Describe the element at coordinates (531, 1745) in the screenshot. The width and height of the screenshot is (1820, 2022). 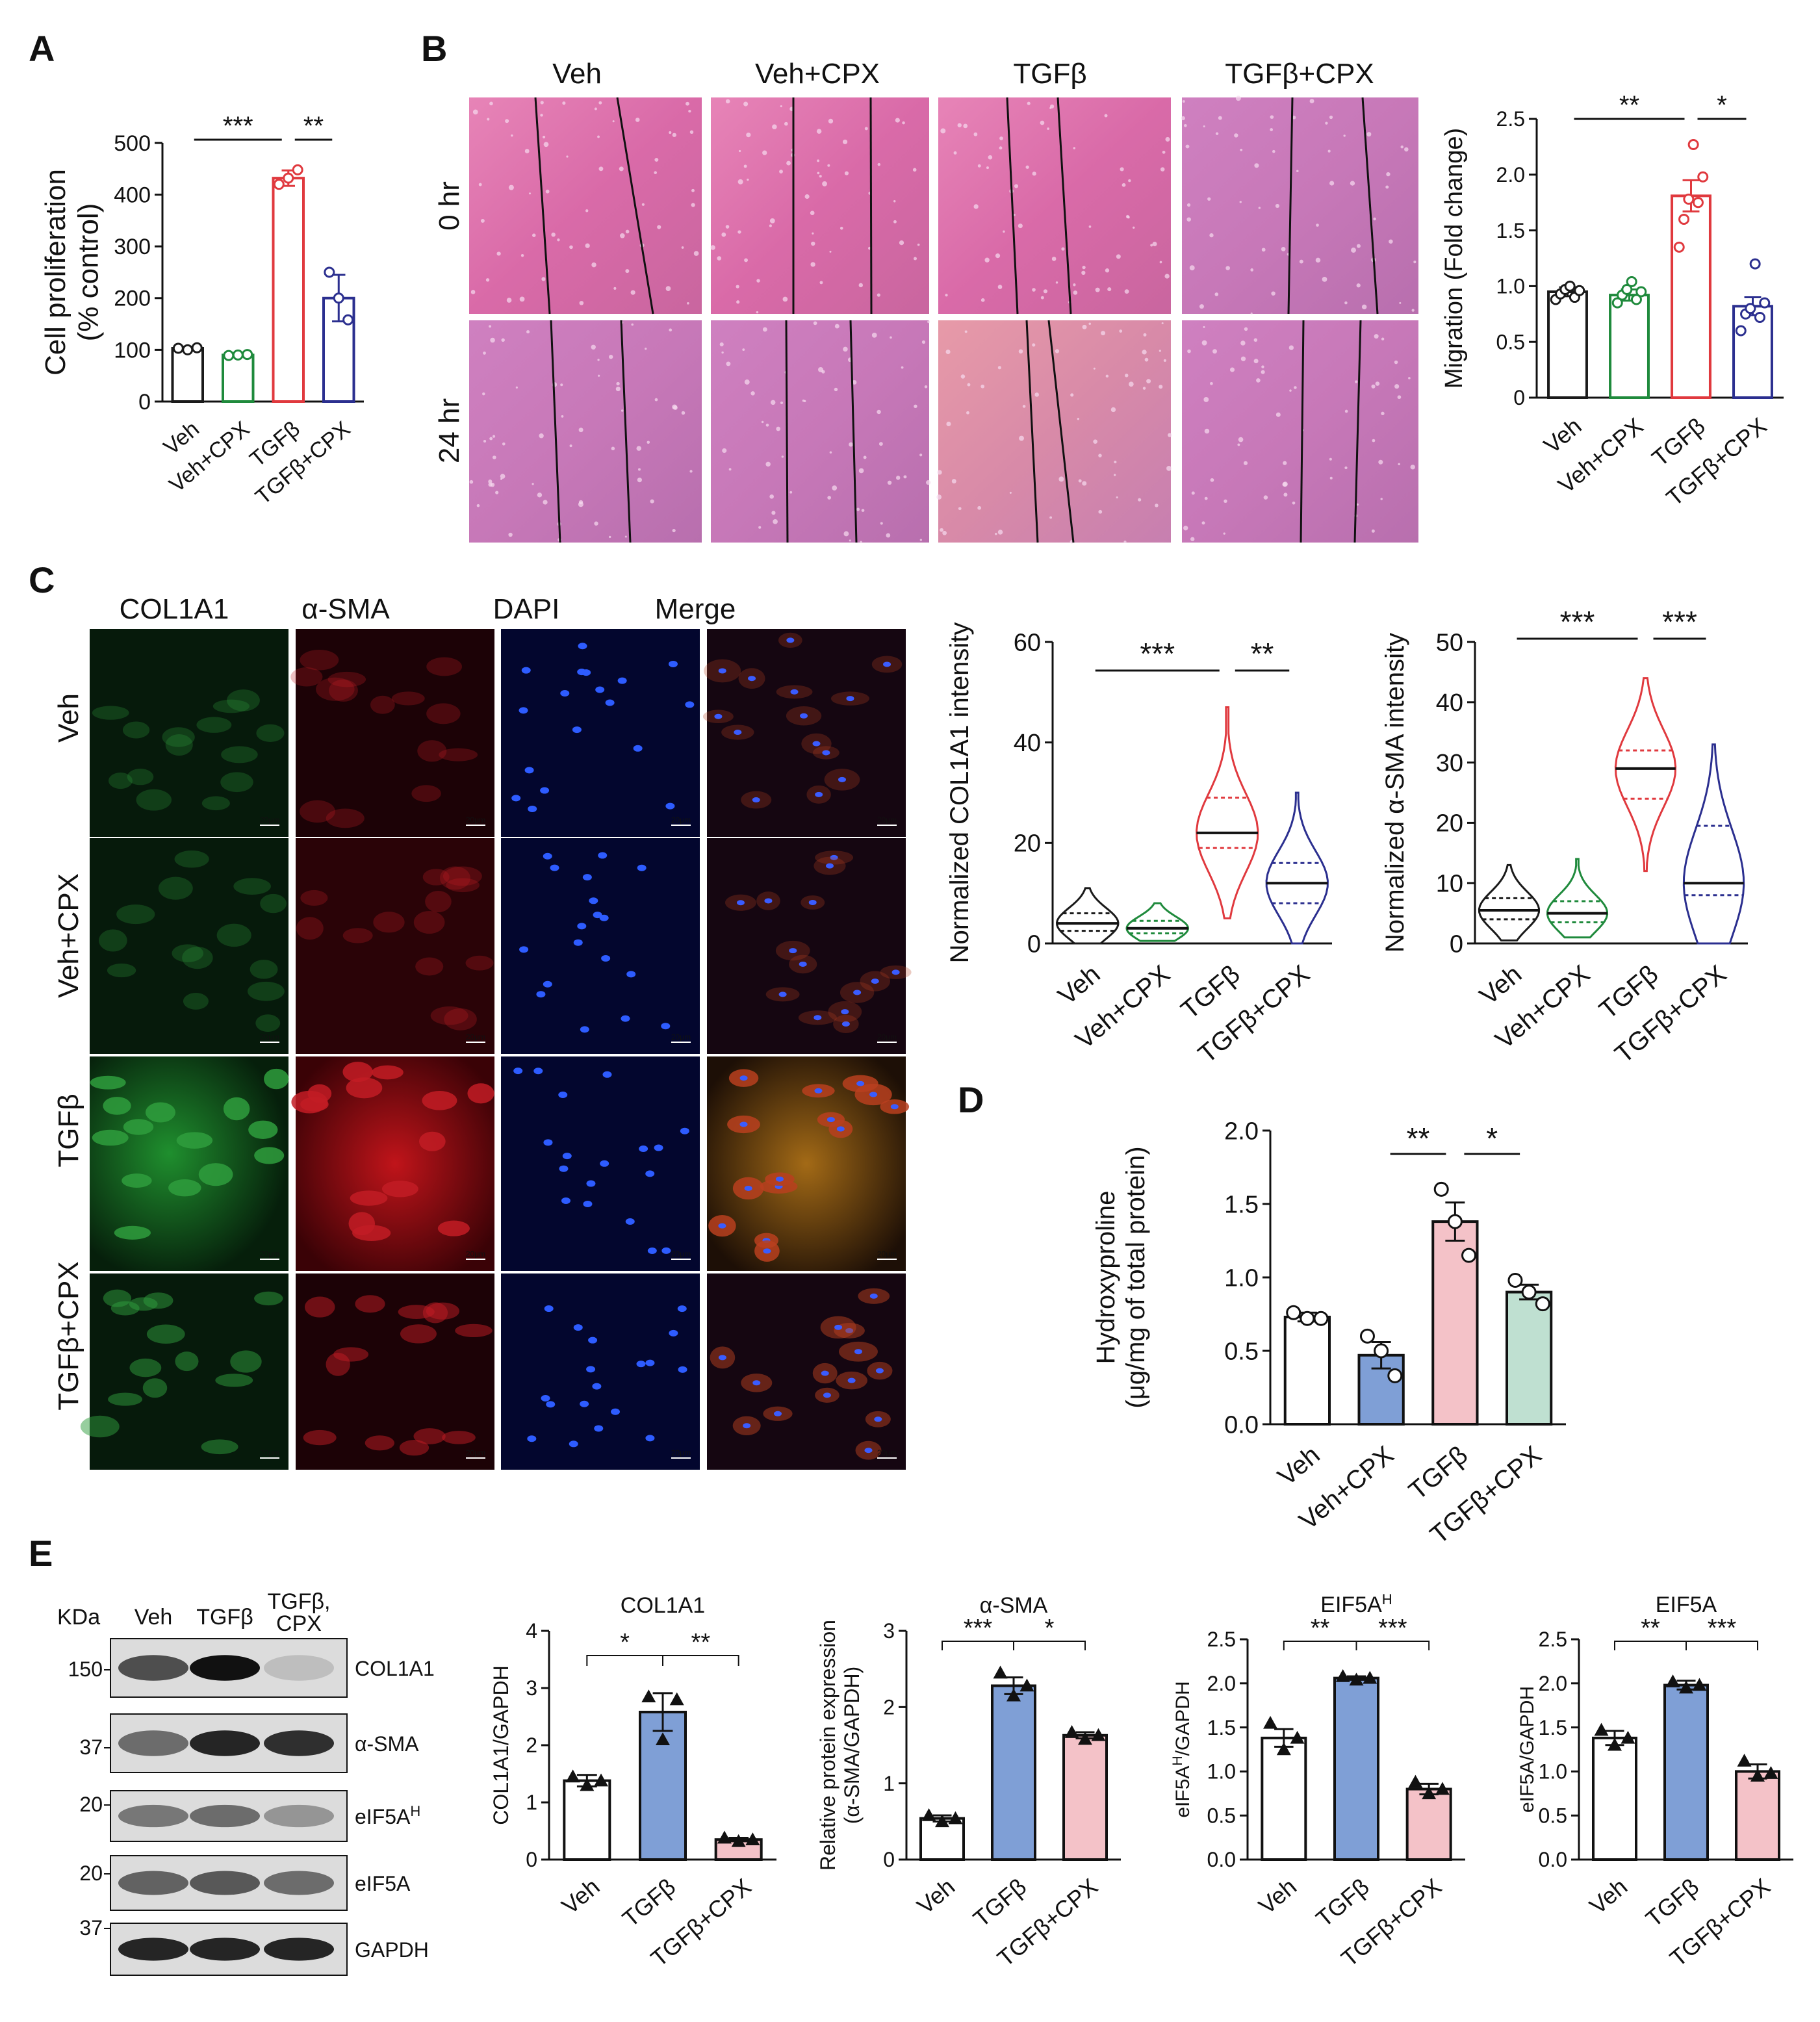
I see `y-tick-label: 2` at that location.